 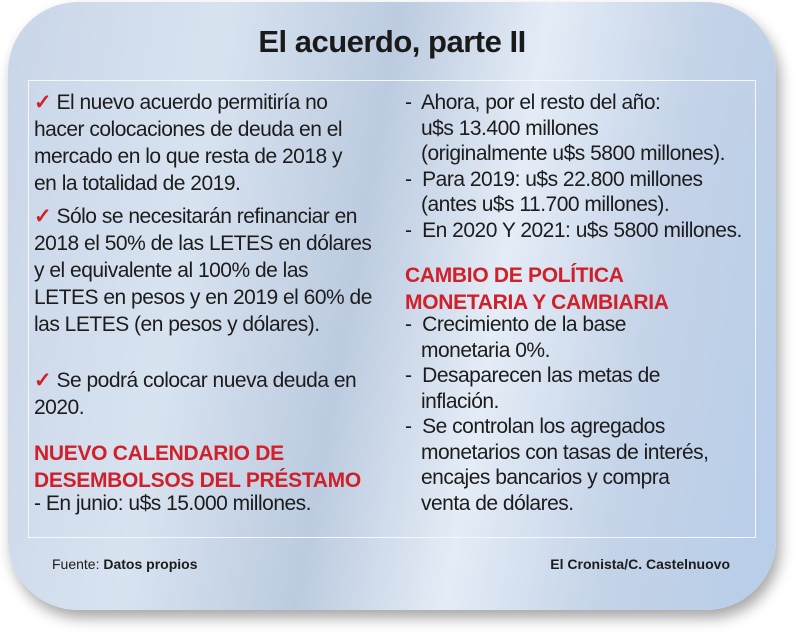 What do you see at coordinates (477, 350) in the screenshot?
I see `list-item: monetaria 0%.` at bounding box center [477, 350].